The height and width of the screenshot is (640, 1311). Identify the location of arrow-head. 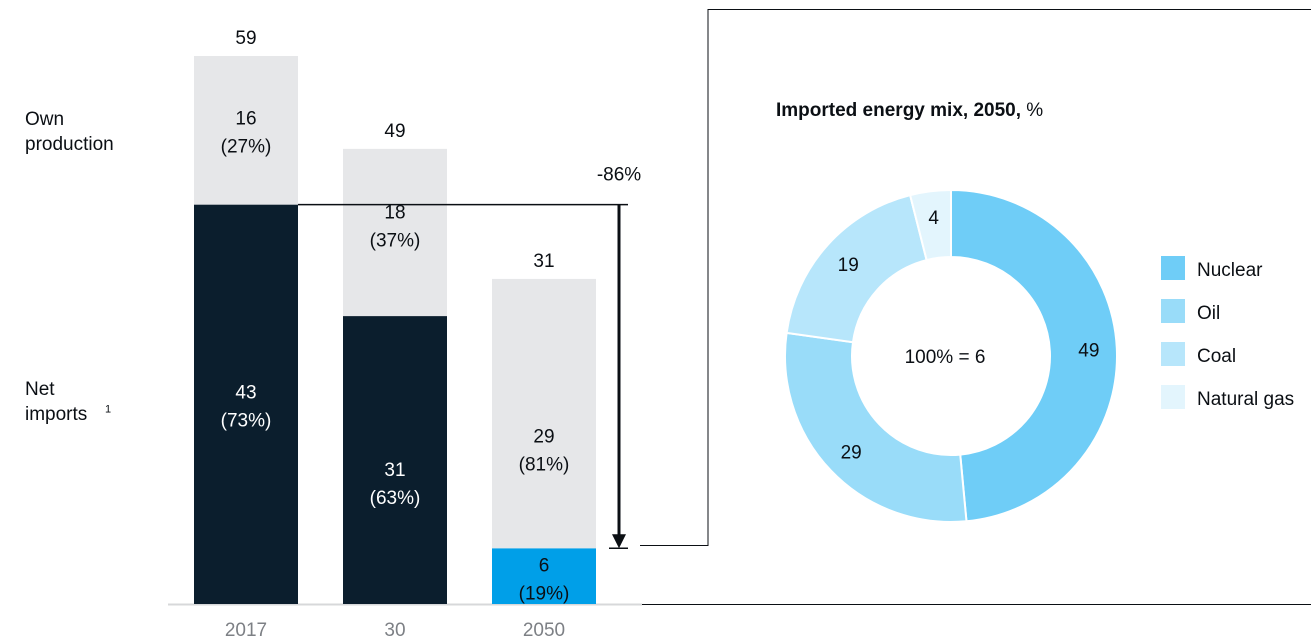
(619, 541).